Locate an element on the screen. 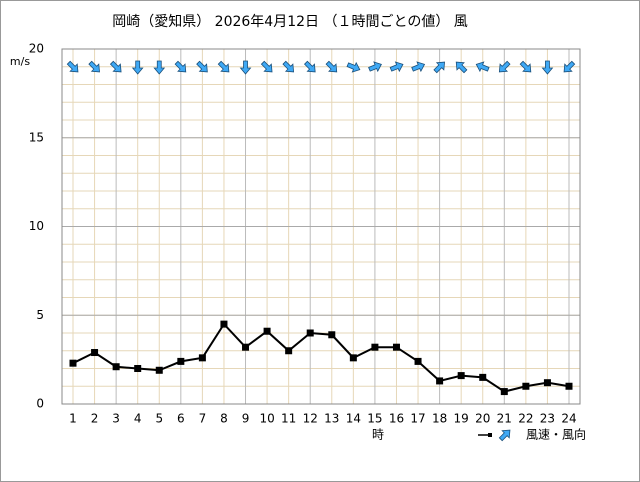 The height and width of the screenshot is (482, 640). x-tick-label: 20 is located at coordinates (482, 419).